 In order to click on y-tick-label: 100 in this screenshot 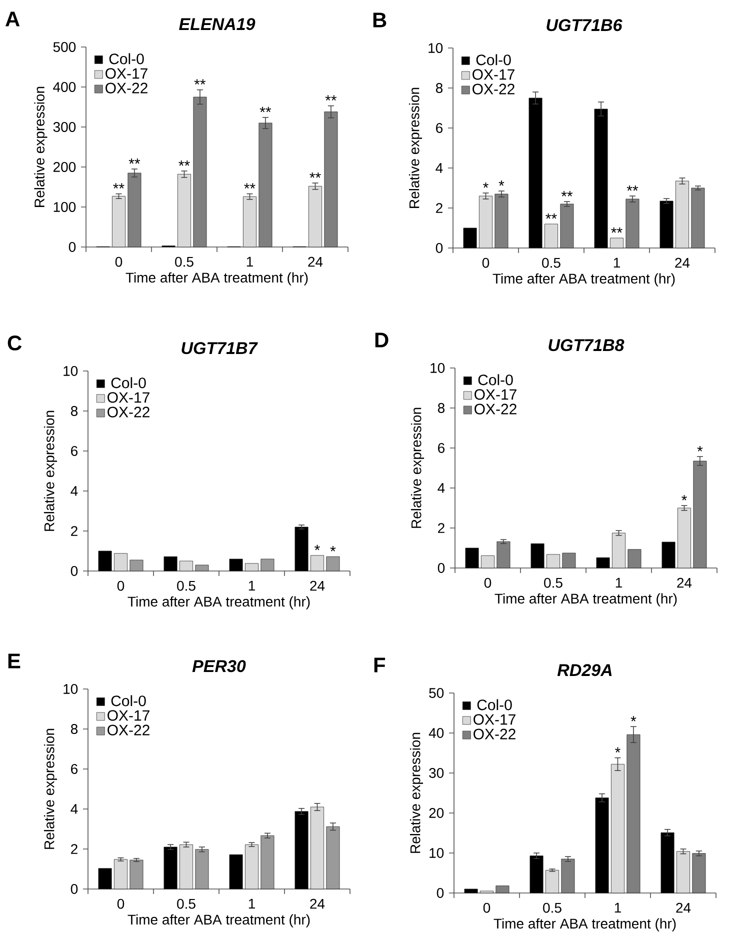, I will do `click(65, 207)`.